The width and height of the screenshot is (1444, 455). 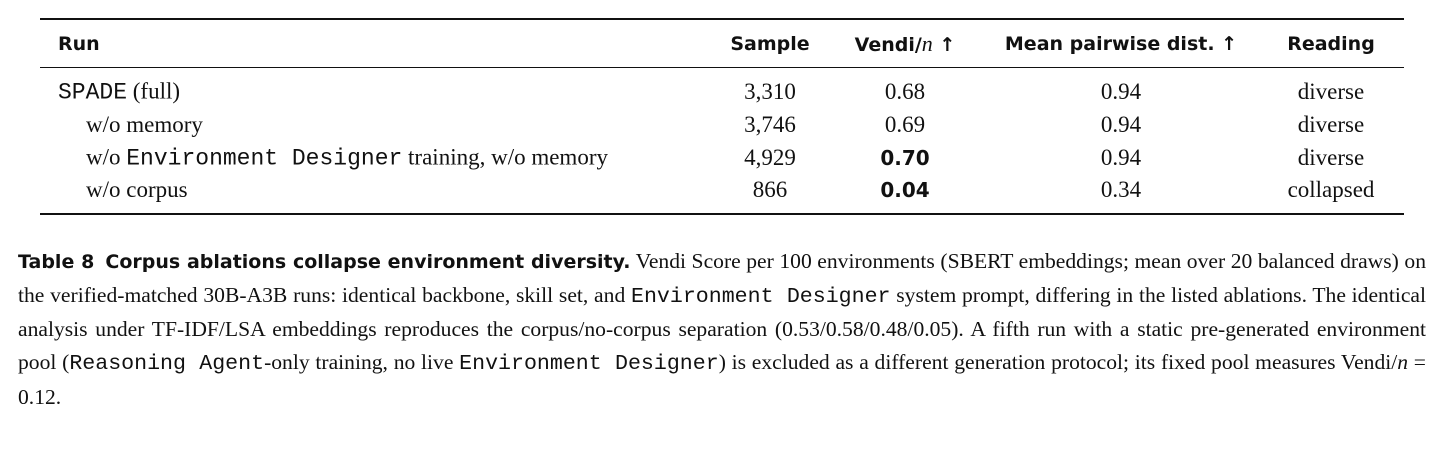 What do you see at coordinates (79, 44) in the screenshot?
I see `header: Run` at bounding box center [79, 44].